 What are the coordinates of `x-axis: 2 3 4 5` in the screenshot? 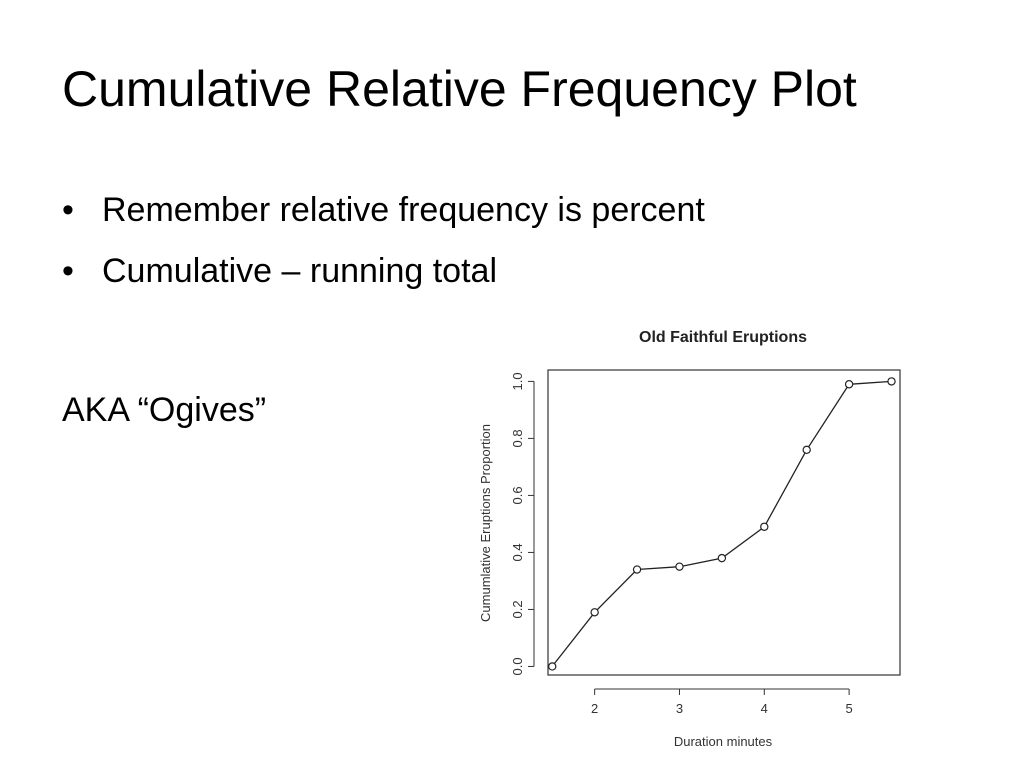 It's located at (722, 702).